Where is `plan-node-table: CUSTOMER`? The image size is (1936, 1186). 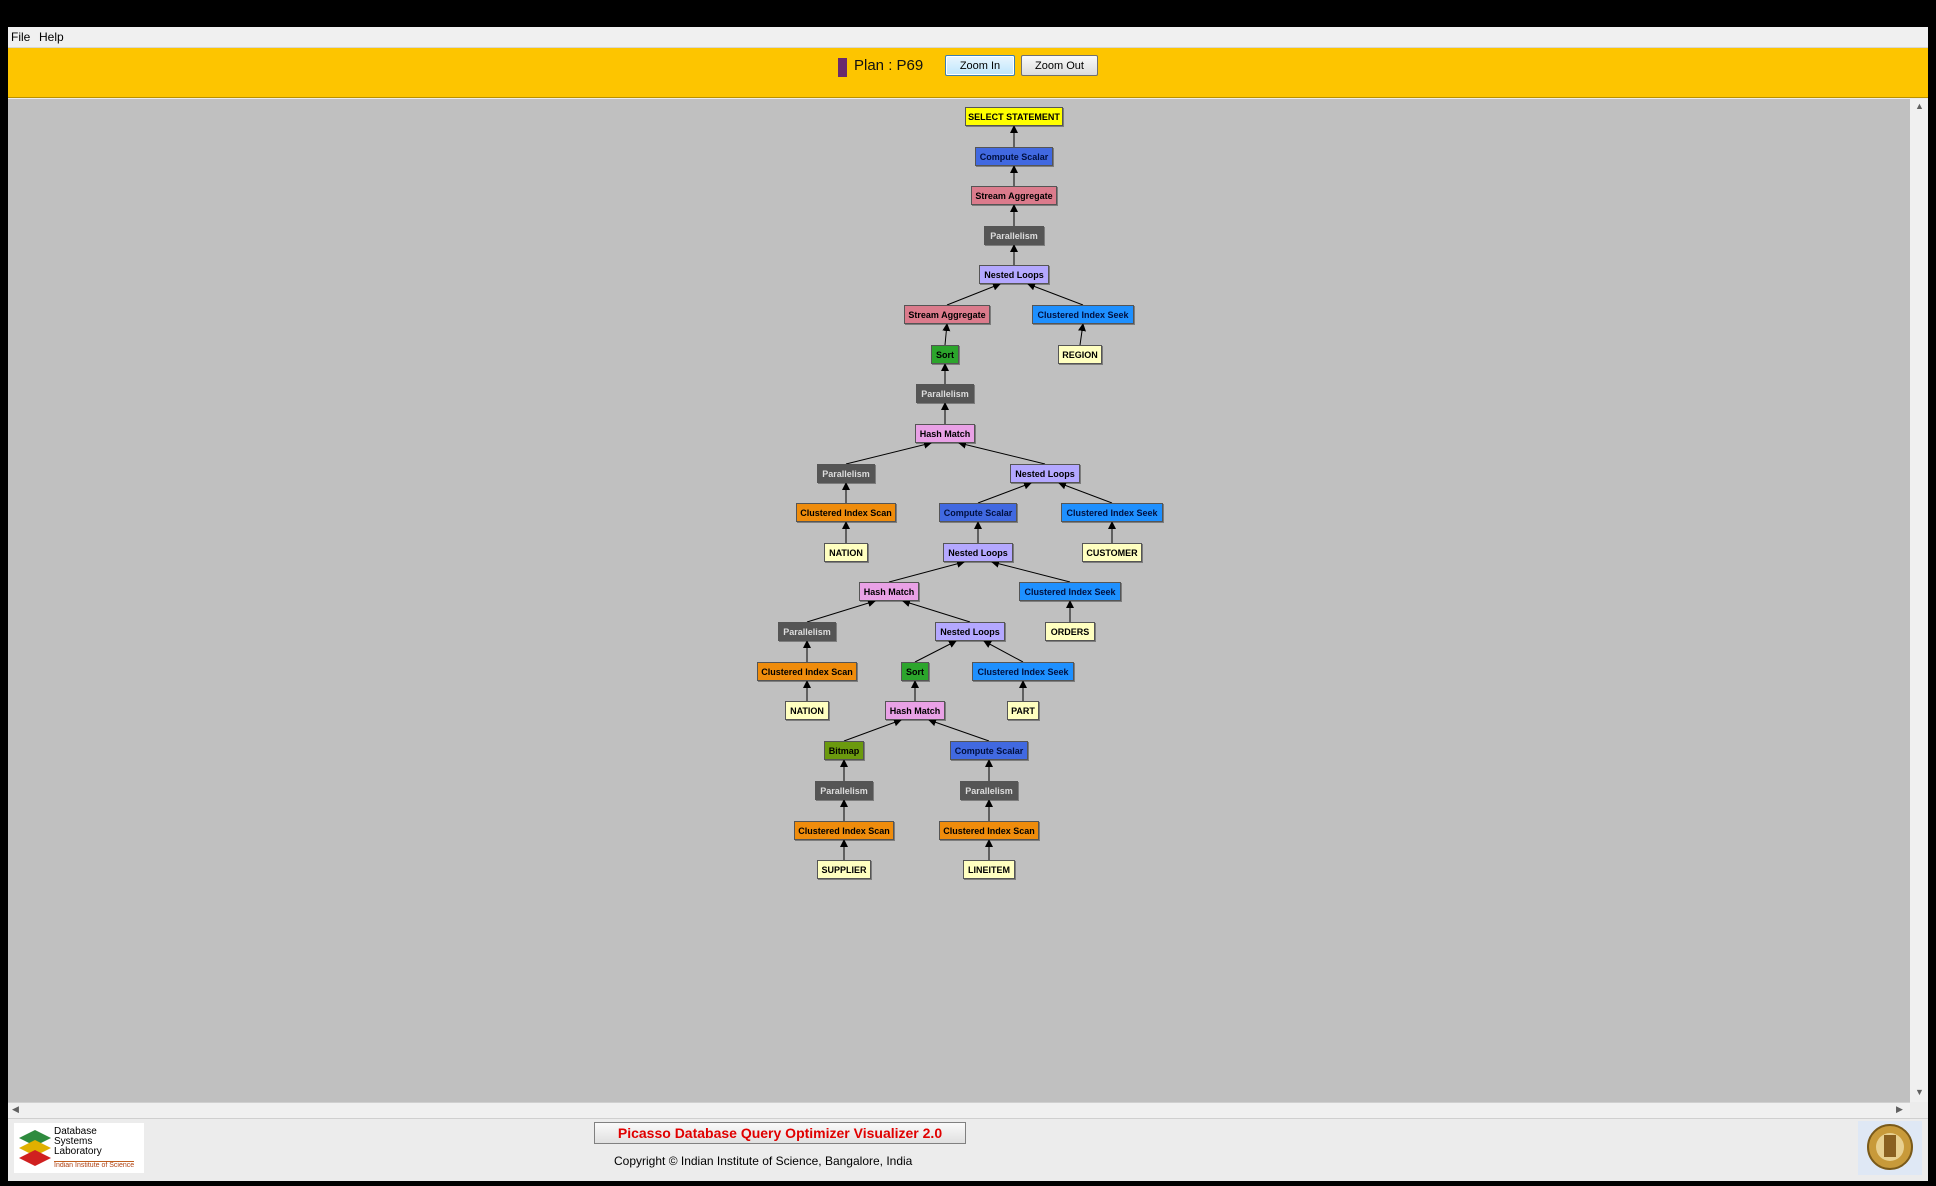
plan-node-table: CUSTOMER is located at coordinates (1112, 552).